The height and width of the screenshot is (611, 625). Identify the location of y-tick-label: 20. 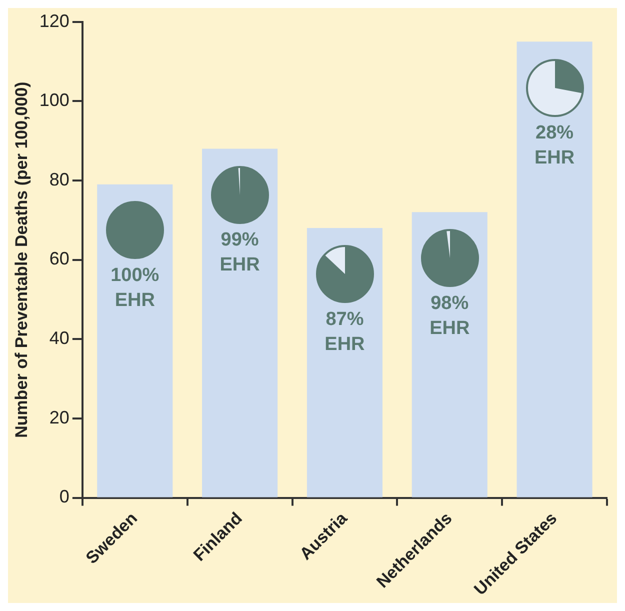
(59, 417).